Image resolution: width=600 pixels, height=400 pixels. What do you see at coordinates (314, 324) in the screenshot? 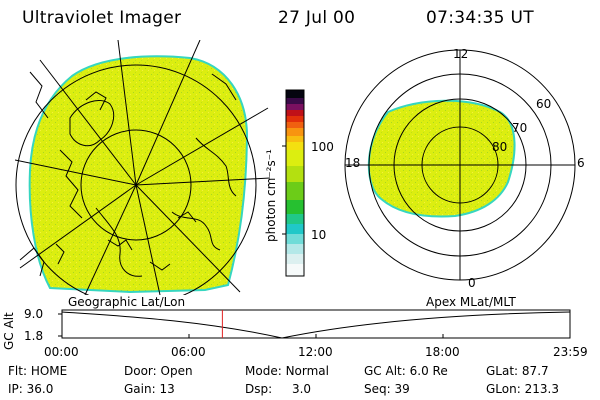
I see `altitude-timeline` at bounding box center [314, 324].